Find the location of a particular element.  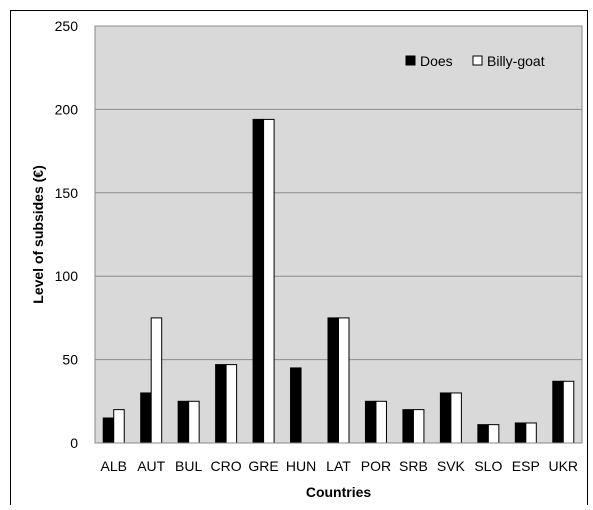

bar-does-svk is located at coordinates (445, 418).